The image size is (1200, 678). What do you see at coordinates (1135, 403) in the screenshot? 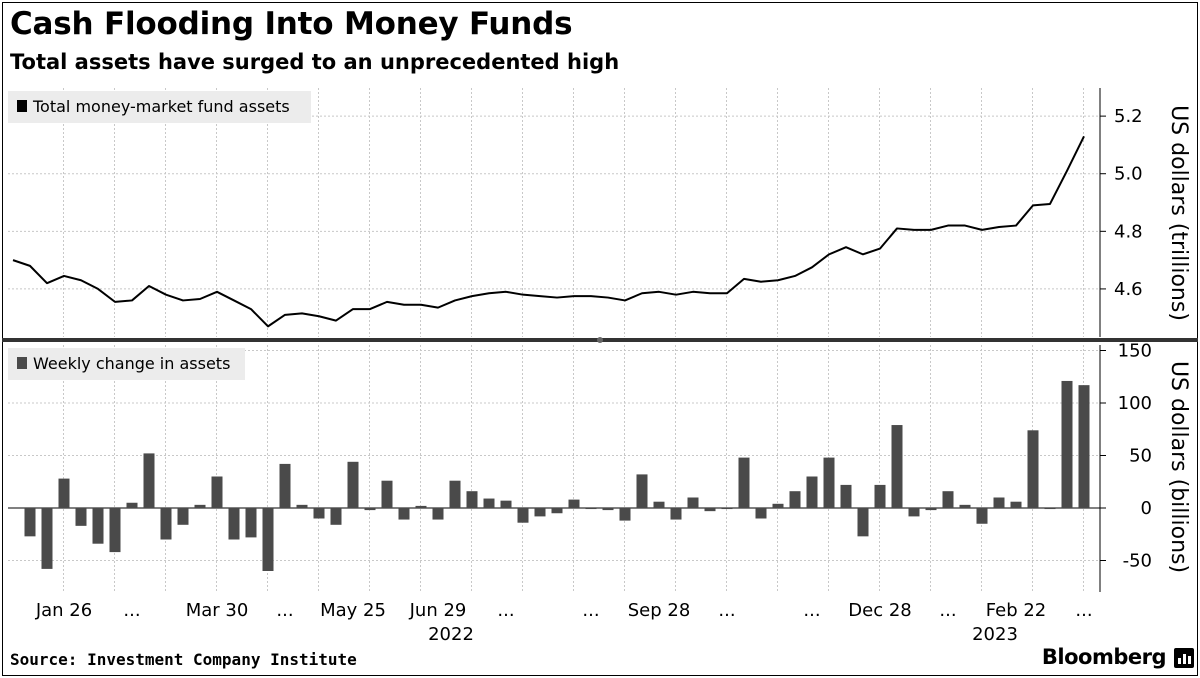
I see `y-tick-label-bottom: 100` at bounding box center [1135, 403].